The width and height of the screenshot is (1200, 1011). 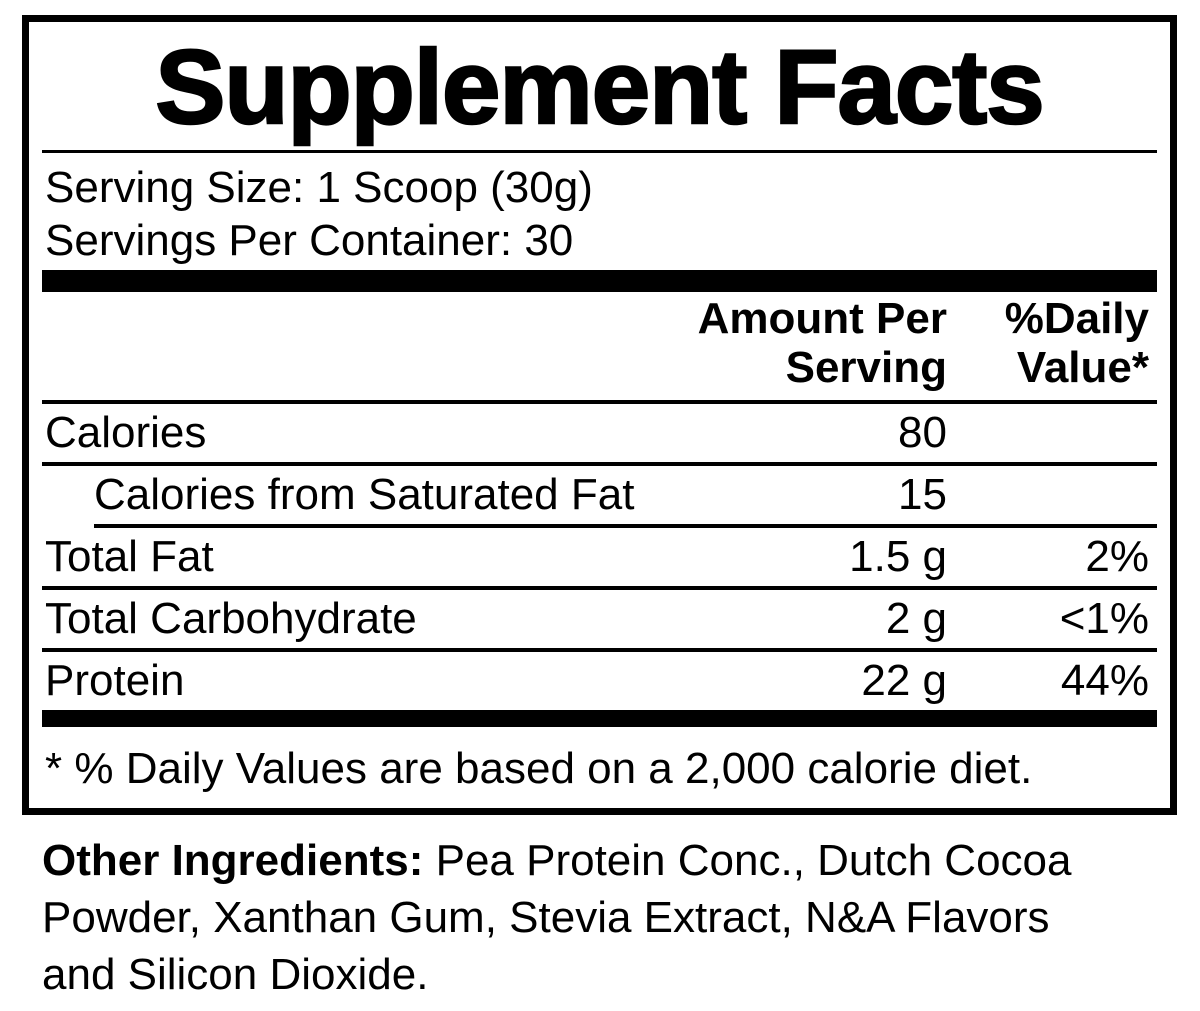 What do you see at coordinates (599, 402) in the screenshot?
I see `header-divider` at bounding box center [599, 402].